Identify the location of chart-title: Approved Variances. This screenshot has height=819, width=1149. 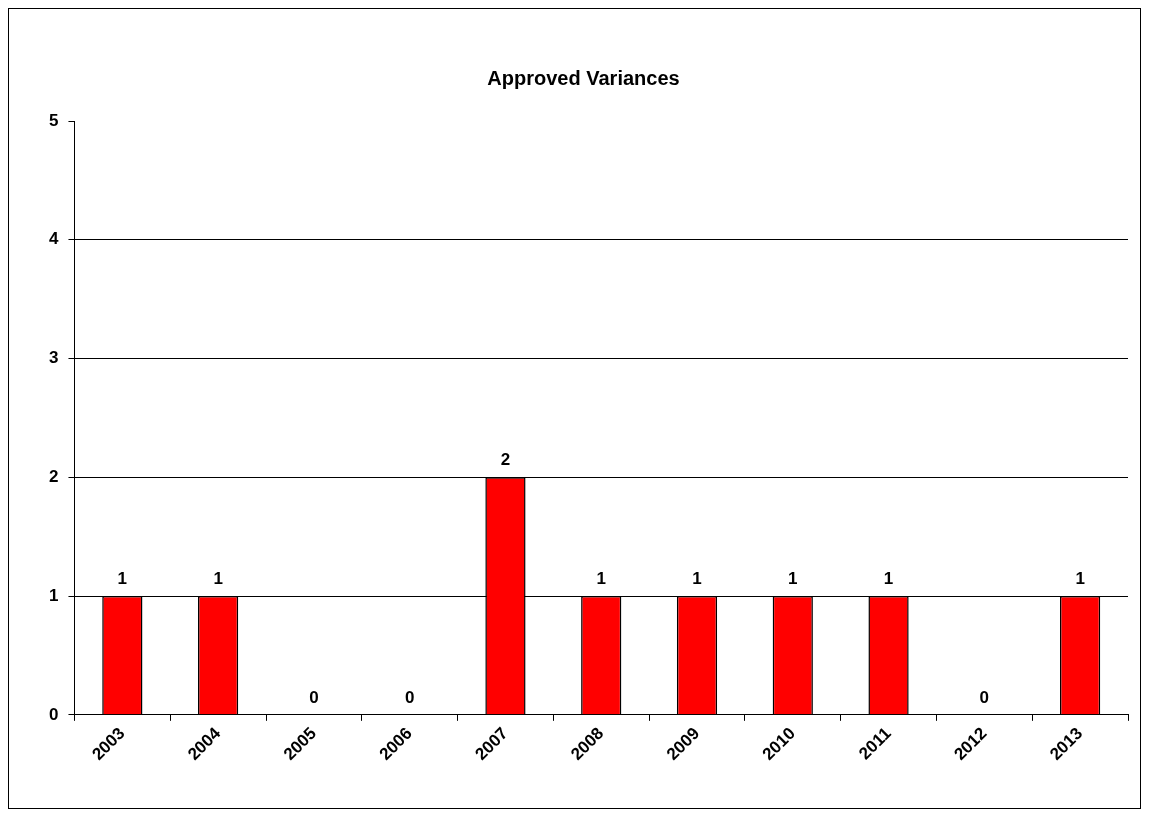
(583, 77).